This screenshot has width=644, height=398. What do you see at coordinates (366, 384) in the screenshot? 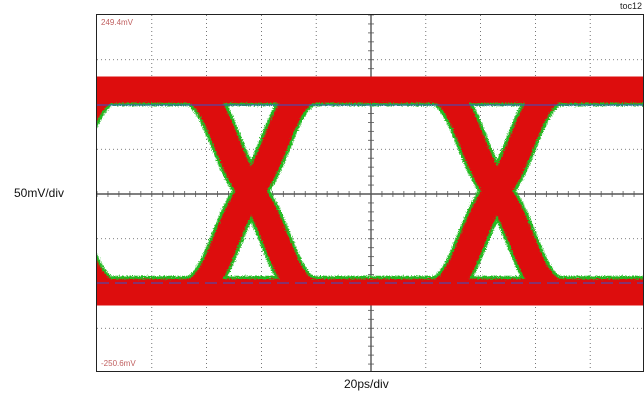
I see `x-scale-label: 20ps/div` at bounding box center [366, 384].